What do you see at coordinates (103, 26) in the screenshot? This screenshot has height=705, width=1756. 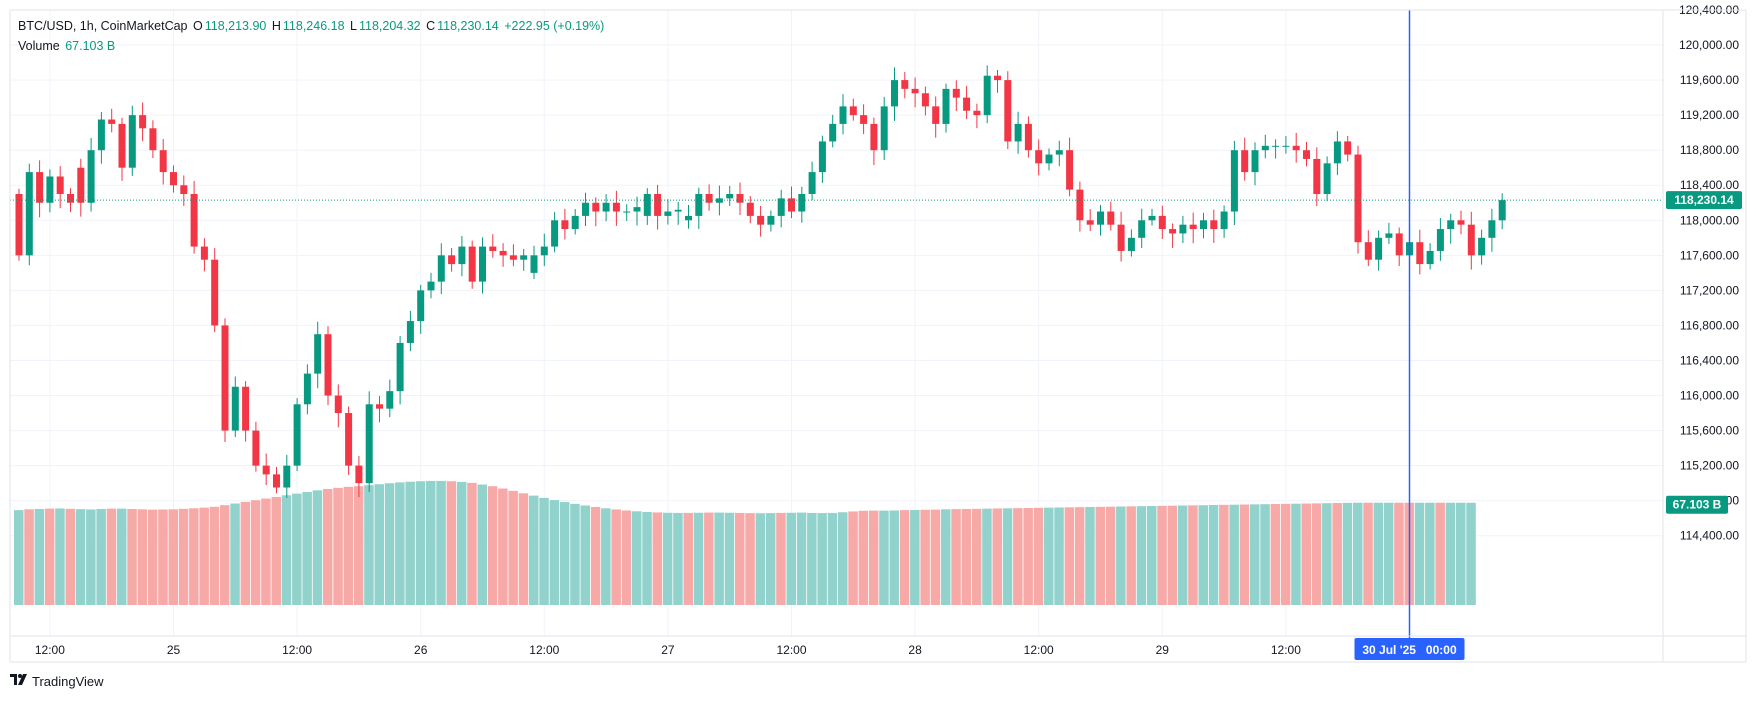 I see `symbol-label: BTC/USD, 1h, CoinMarketCap` at bounding box center [103, 26].